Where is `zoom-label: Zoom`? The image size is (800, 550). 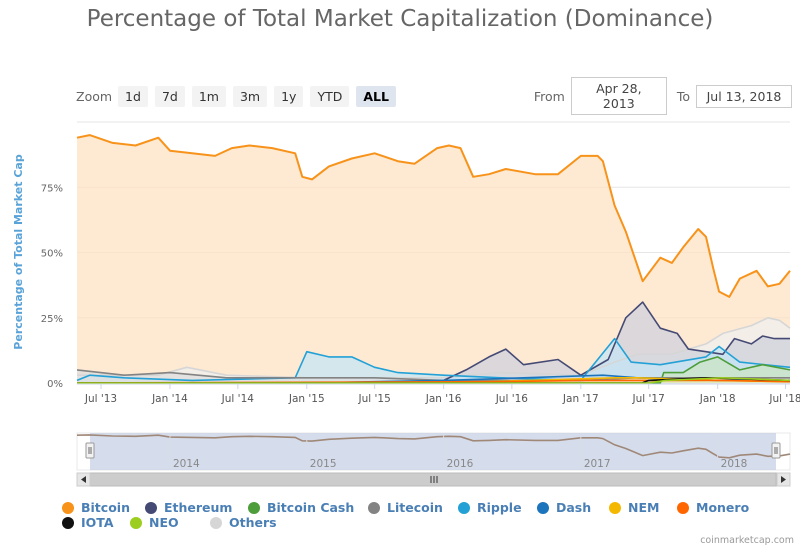
zoom-label: Zoom is located at coordinates (94, 96).